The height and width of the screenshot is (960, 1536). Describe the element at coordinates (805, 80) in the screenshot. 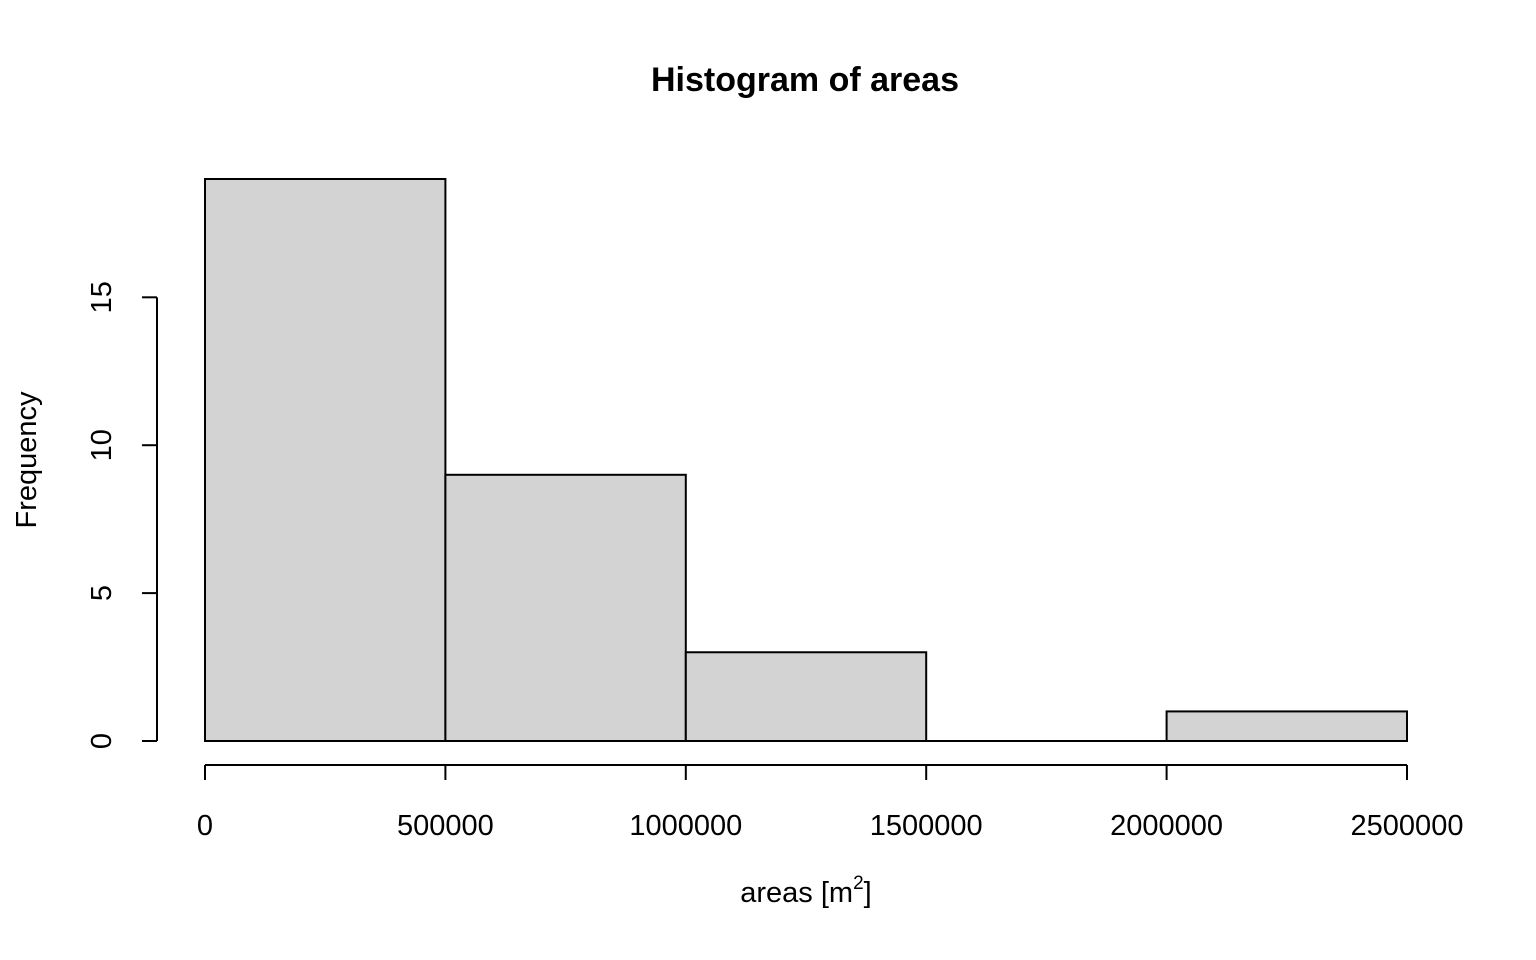

I see `chart-title: Histogram of areas` at that location.